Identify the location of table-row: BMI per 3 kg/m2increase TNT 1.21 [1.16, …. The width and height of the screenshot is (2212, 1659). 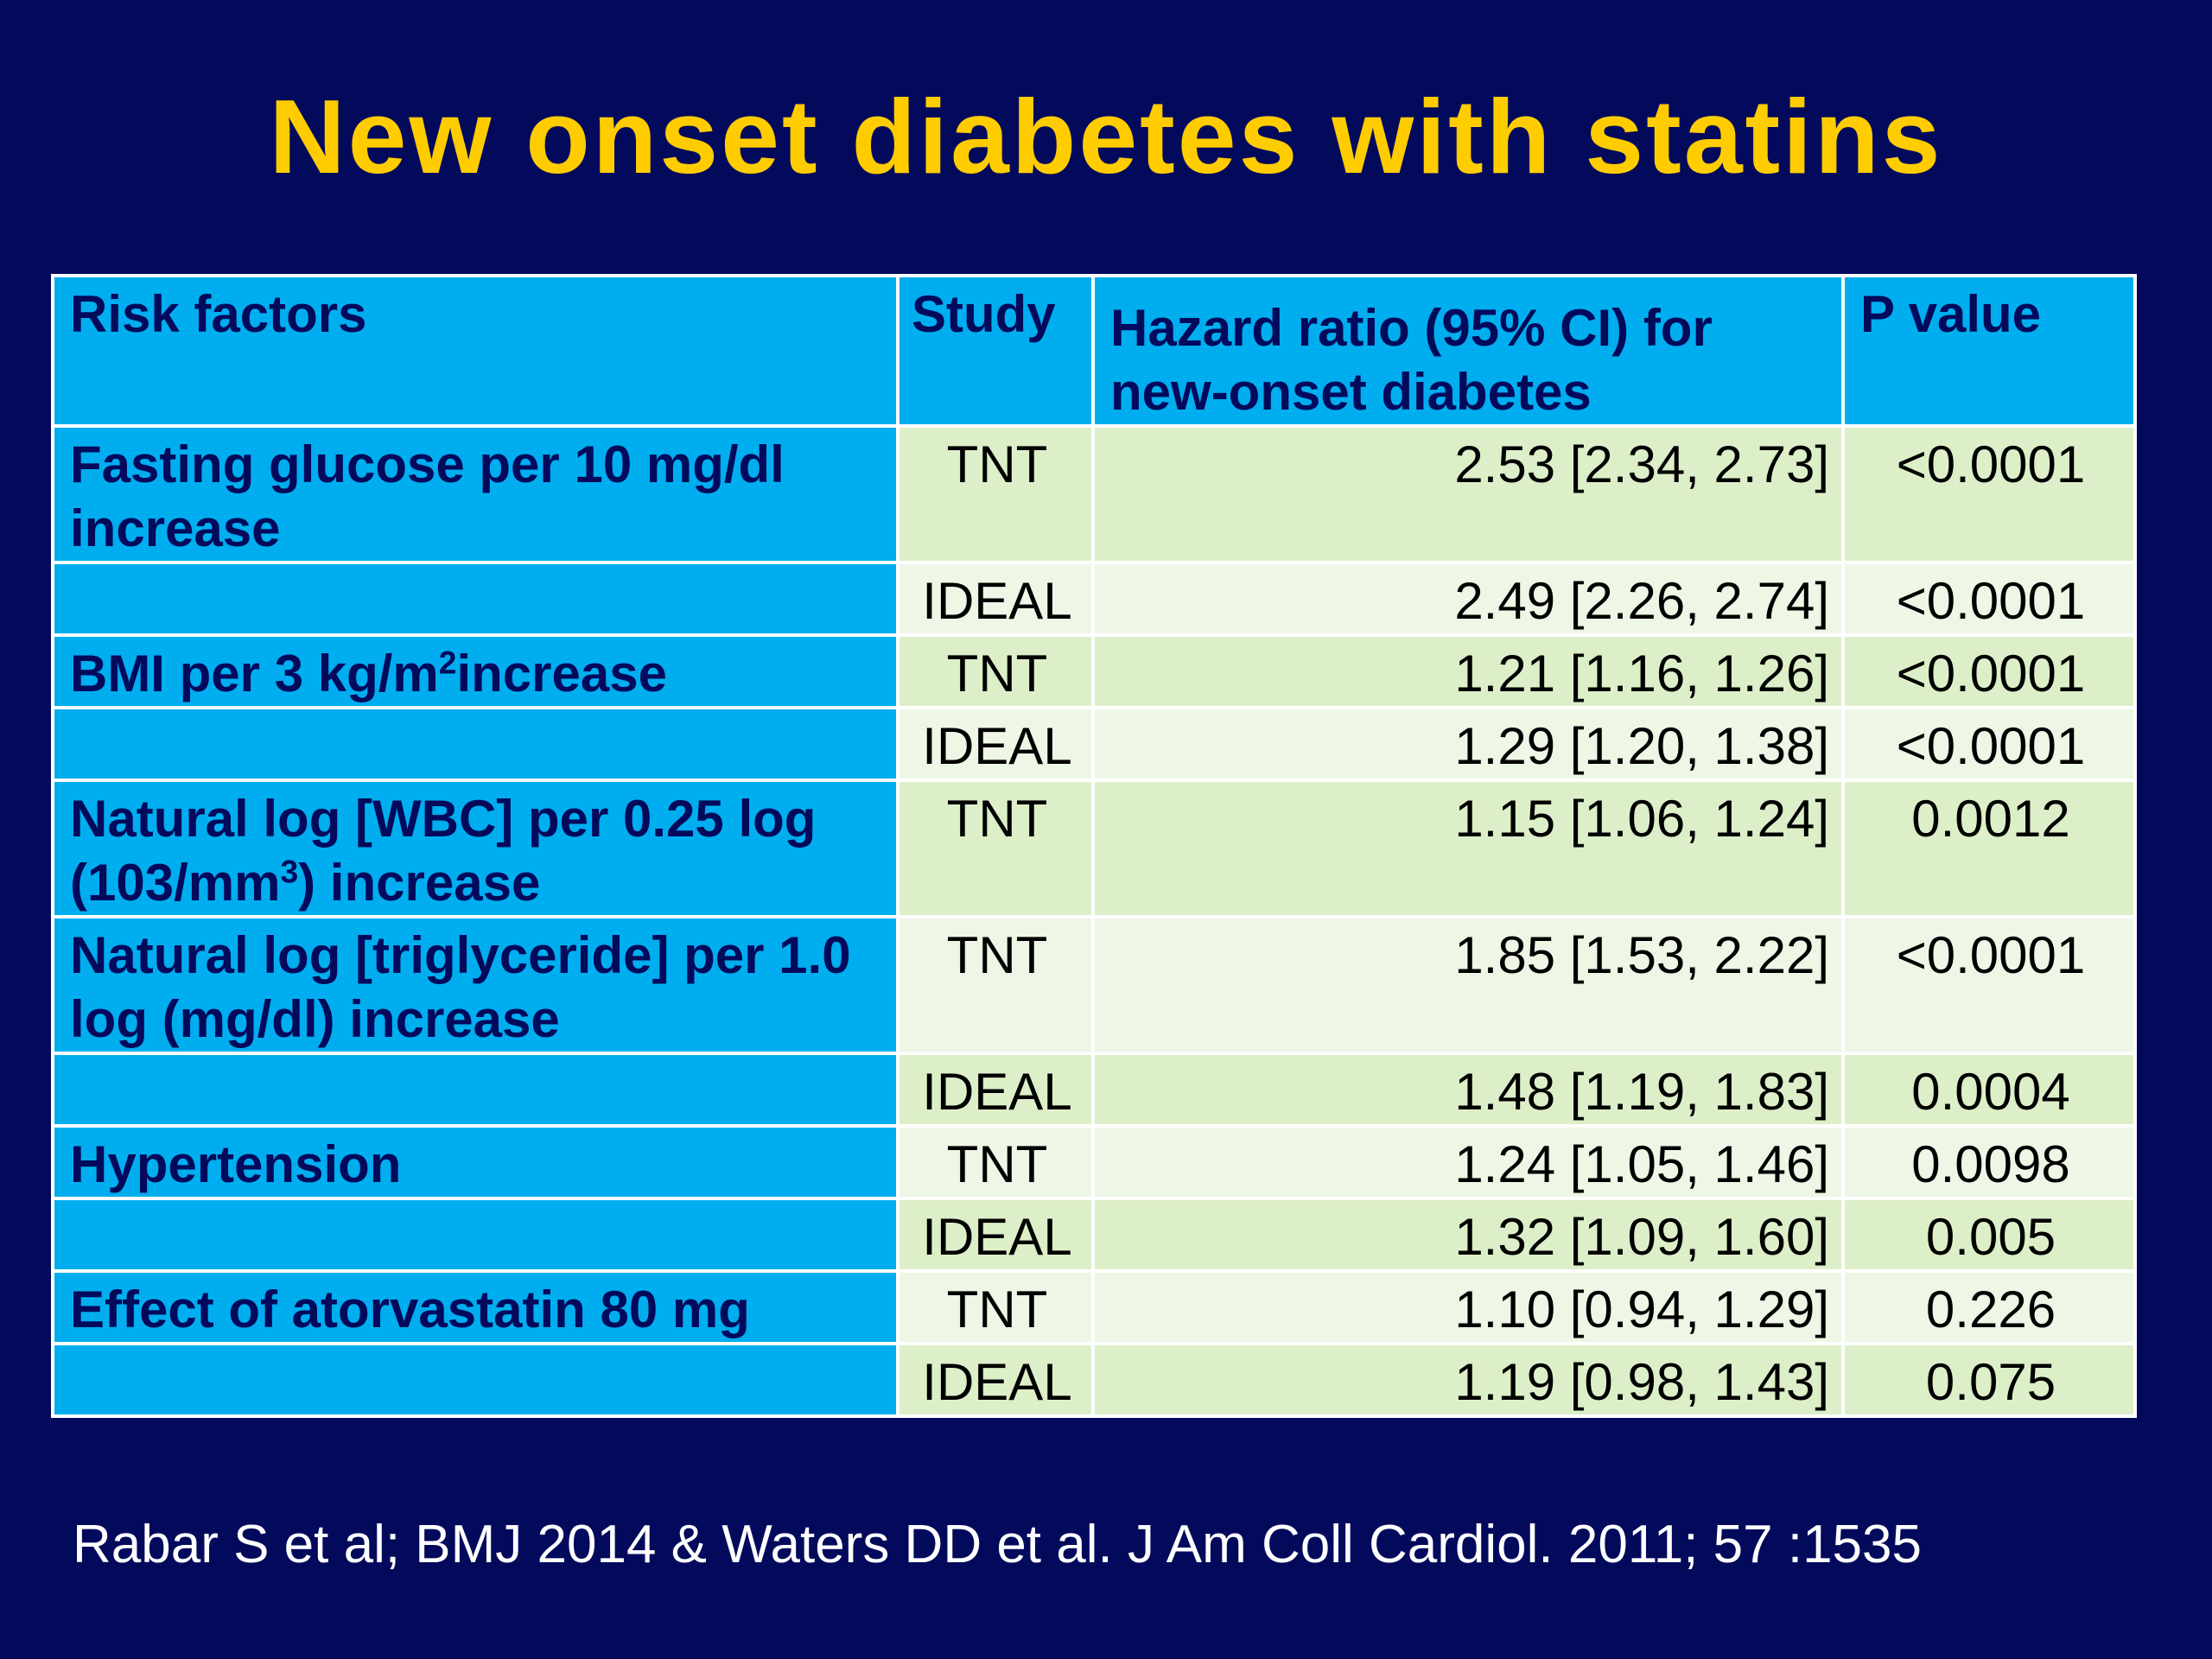
(1094, 671).